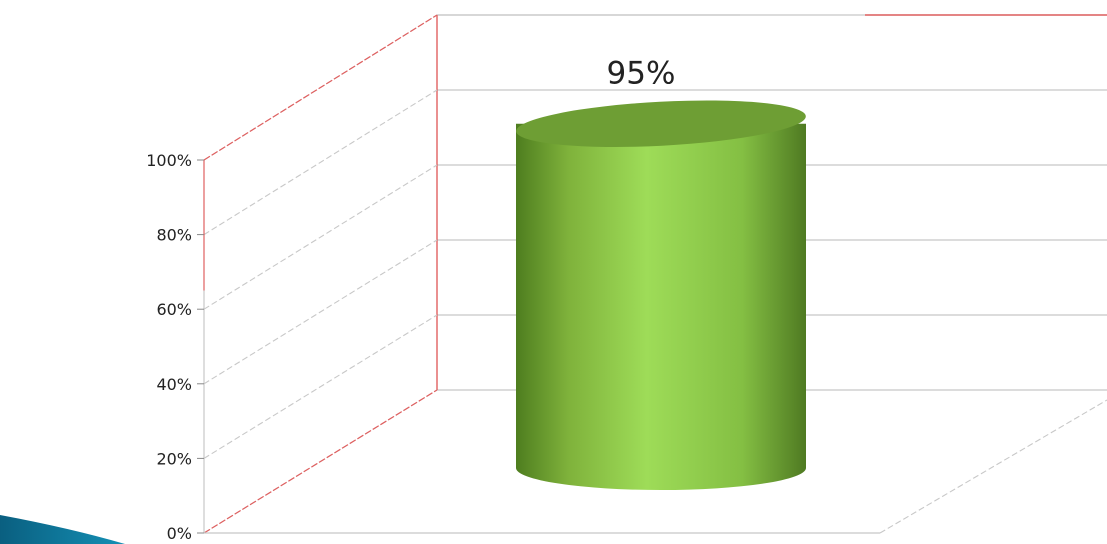  I want to click on side-wall-bottom-edge, so click(320, 461).